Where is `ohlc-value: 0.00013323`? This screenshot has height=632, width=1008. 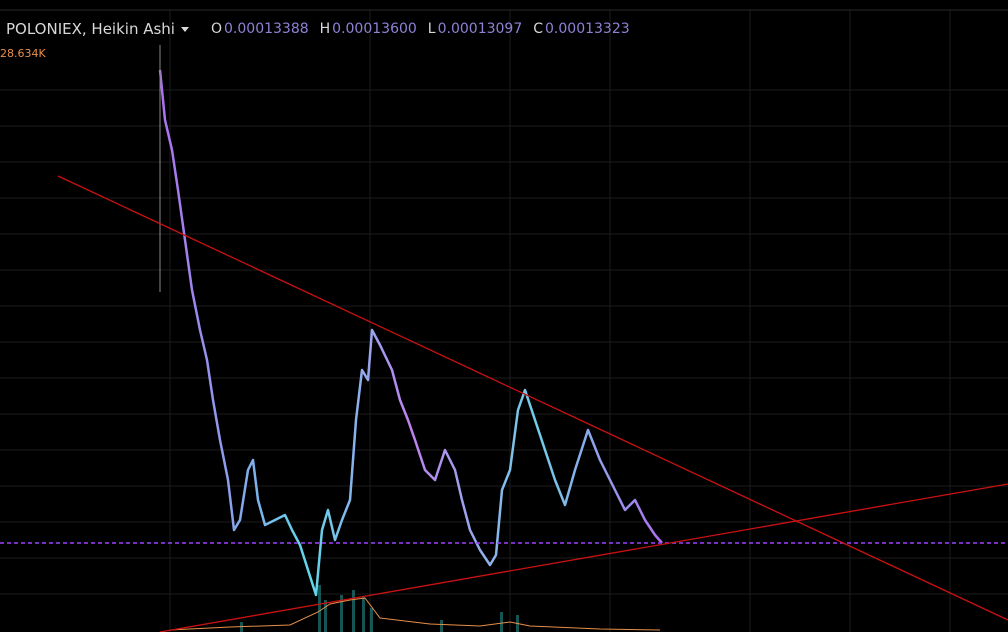 ohlc-value: 0.00013323 is located at coordinates (587, 29).